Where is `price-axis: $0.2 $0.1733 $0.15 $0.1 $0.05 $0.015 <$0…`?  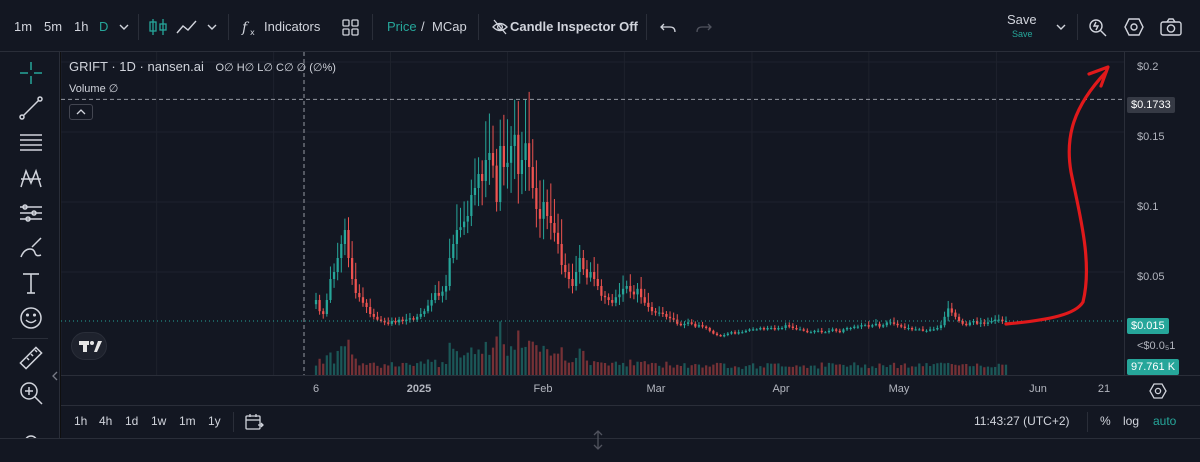 price-axis: $0.2 $0.1733 $0.15 $0.1 $0.05 $0.015 <$0… is located at coordinates (1162, 213).